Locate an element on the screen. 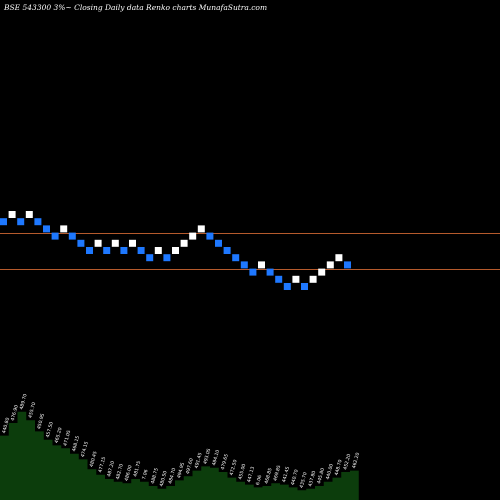 This screenshot has width=500, height=500. volume-area is located at coordinates (179, 455).